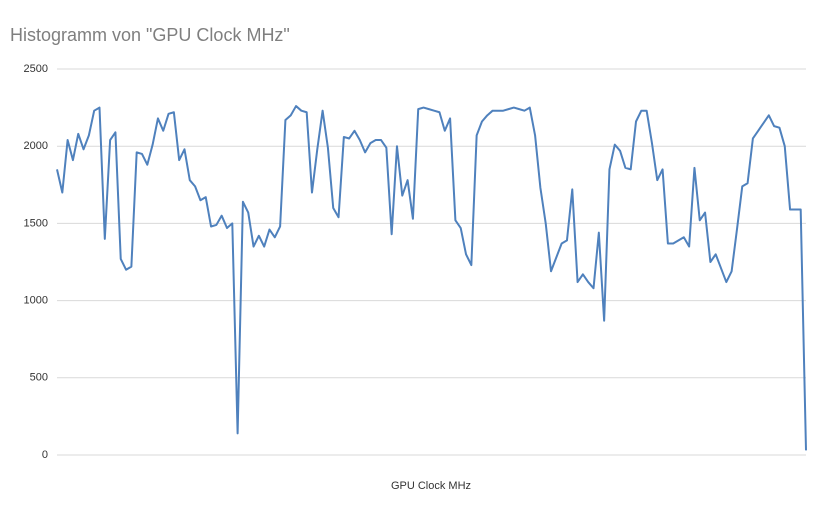 This screenshot has width=834, height=516. What do you see at coordinates (36, 223) in the screenshot?
I see `y-tick-label: 1500` at bounding box center [36, 223].